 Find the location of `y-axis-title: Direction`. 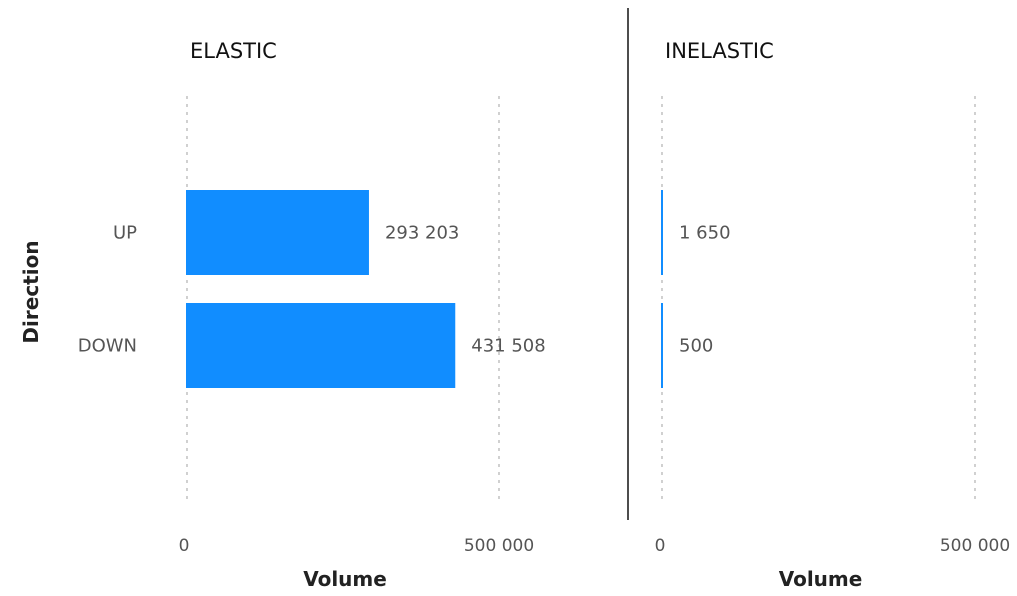

y-axis-title: Direction is located at coordinates (31, 291).